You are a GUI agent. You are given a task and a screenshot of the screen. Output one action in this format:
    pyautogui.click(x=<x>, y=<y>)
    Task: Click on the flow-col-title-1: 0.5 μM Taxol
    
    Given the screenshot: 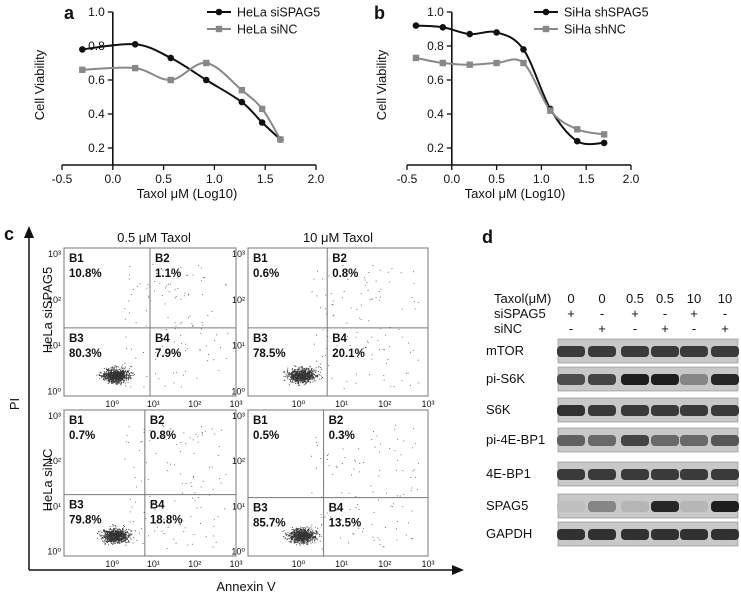 What is the action you would take?
    pyautogui.click(x=154, y=237)
    